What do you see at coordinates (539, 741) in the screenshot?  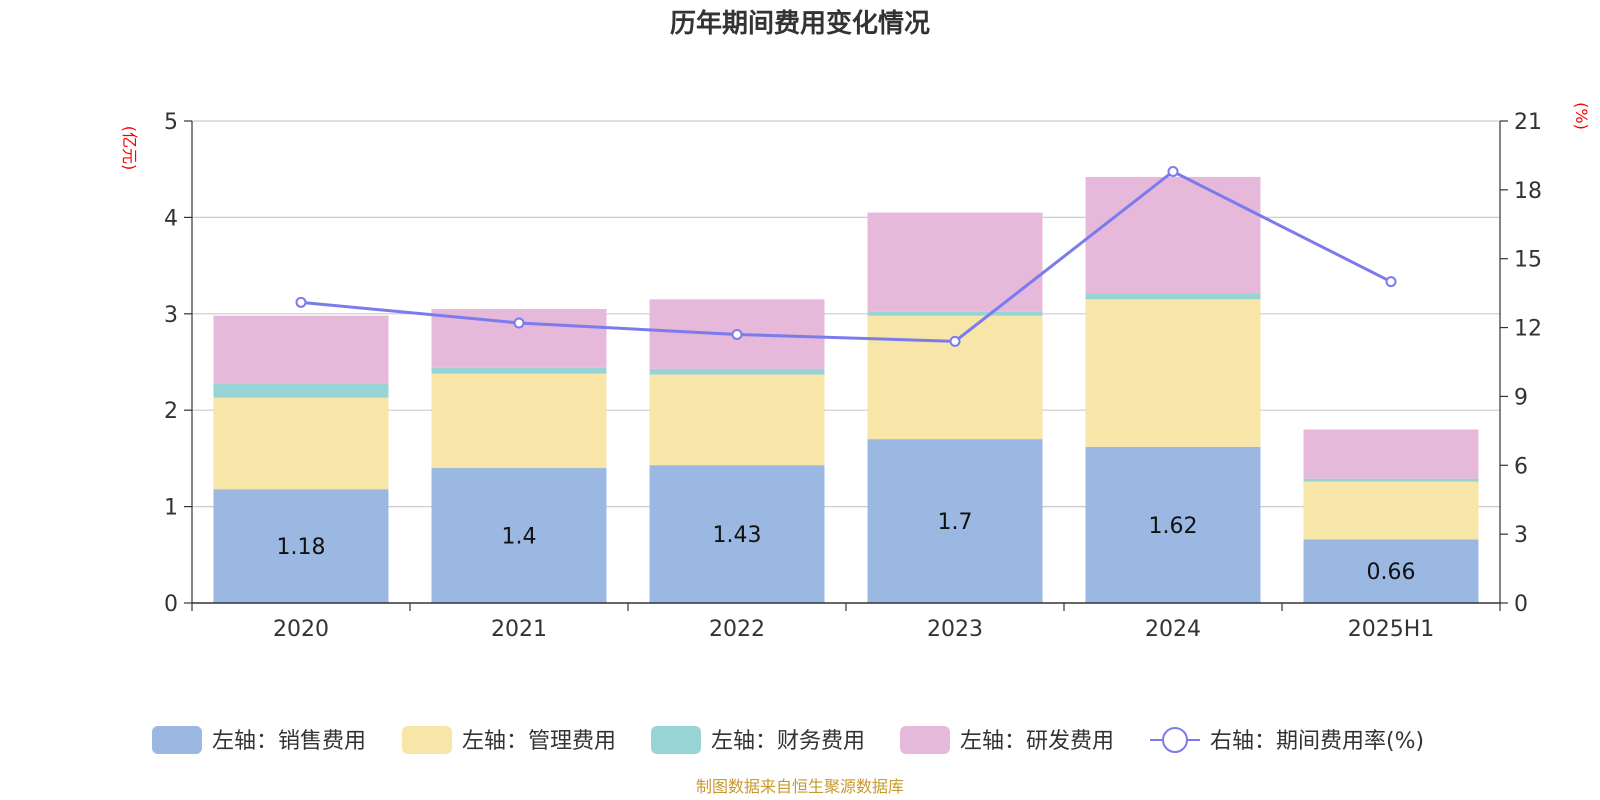 I see `legend-label: 左轴：管理费用` at bounding box center [539, 741].